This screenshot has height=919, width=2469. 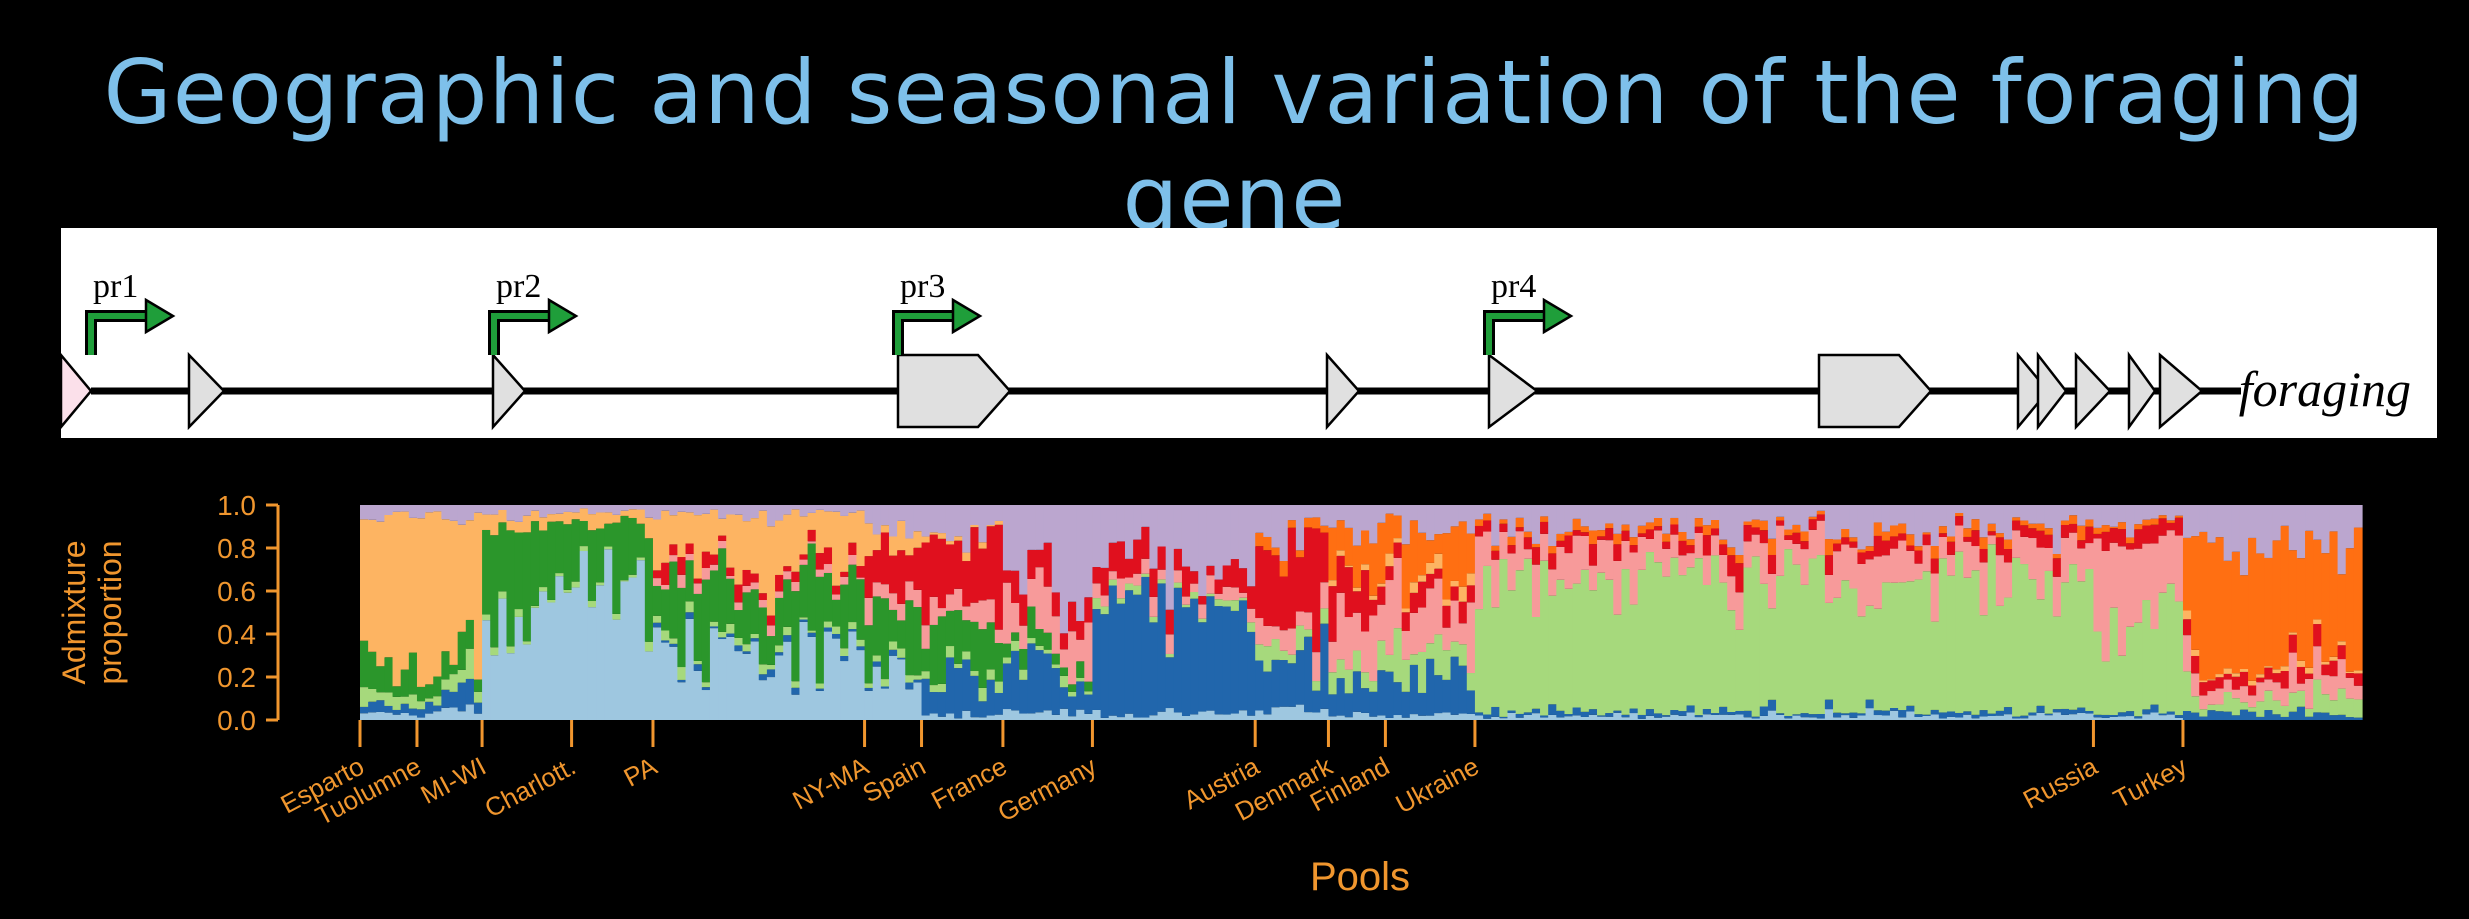 I want to click on promoter-arrow-head, so click(x=967, y=316).